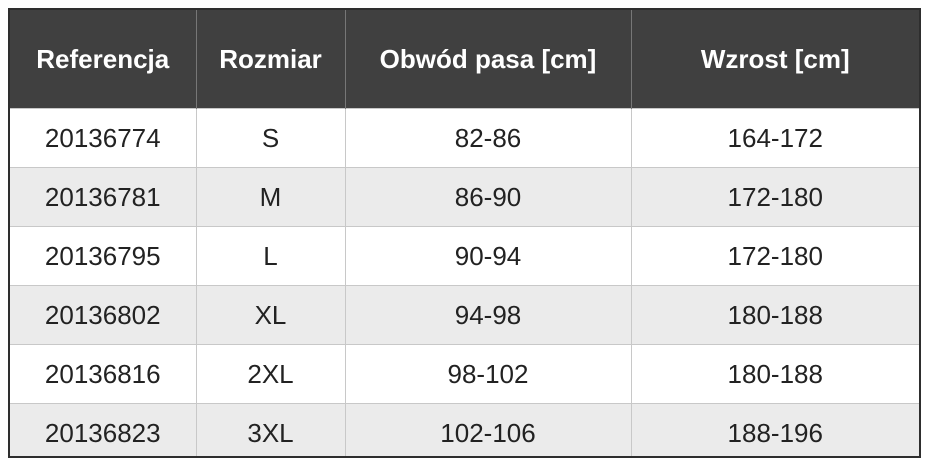  Describe the element at coordinates (487, 197) in the screenshot. I see `table-cell: 86-90` at that location.